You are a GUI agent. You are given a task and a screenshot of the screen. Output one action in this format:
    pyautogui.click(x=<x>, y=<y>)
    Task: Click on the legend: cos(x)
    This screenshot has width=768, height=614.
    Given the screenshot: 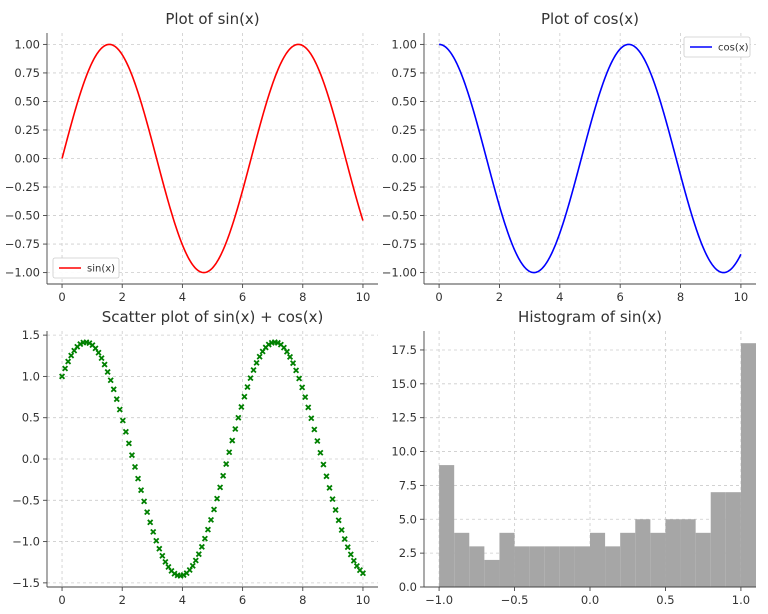 What is the action you would take?
    pyautogui.click(x=717, y=47)
    